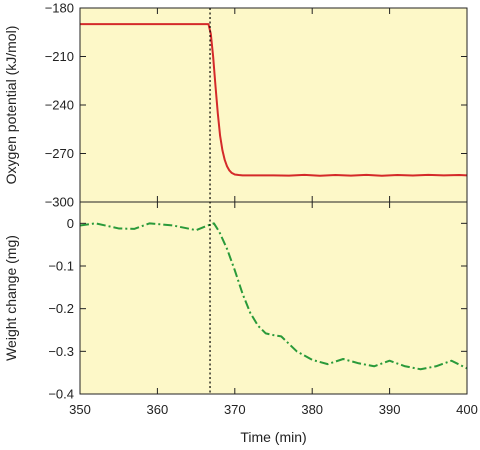 This screenshot has width=480, height=450. Describe the element at coordinates (61, 308) in the screenshot. I see `weight-ytick-label: −0.2` at that location.